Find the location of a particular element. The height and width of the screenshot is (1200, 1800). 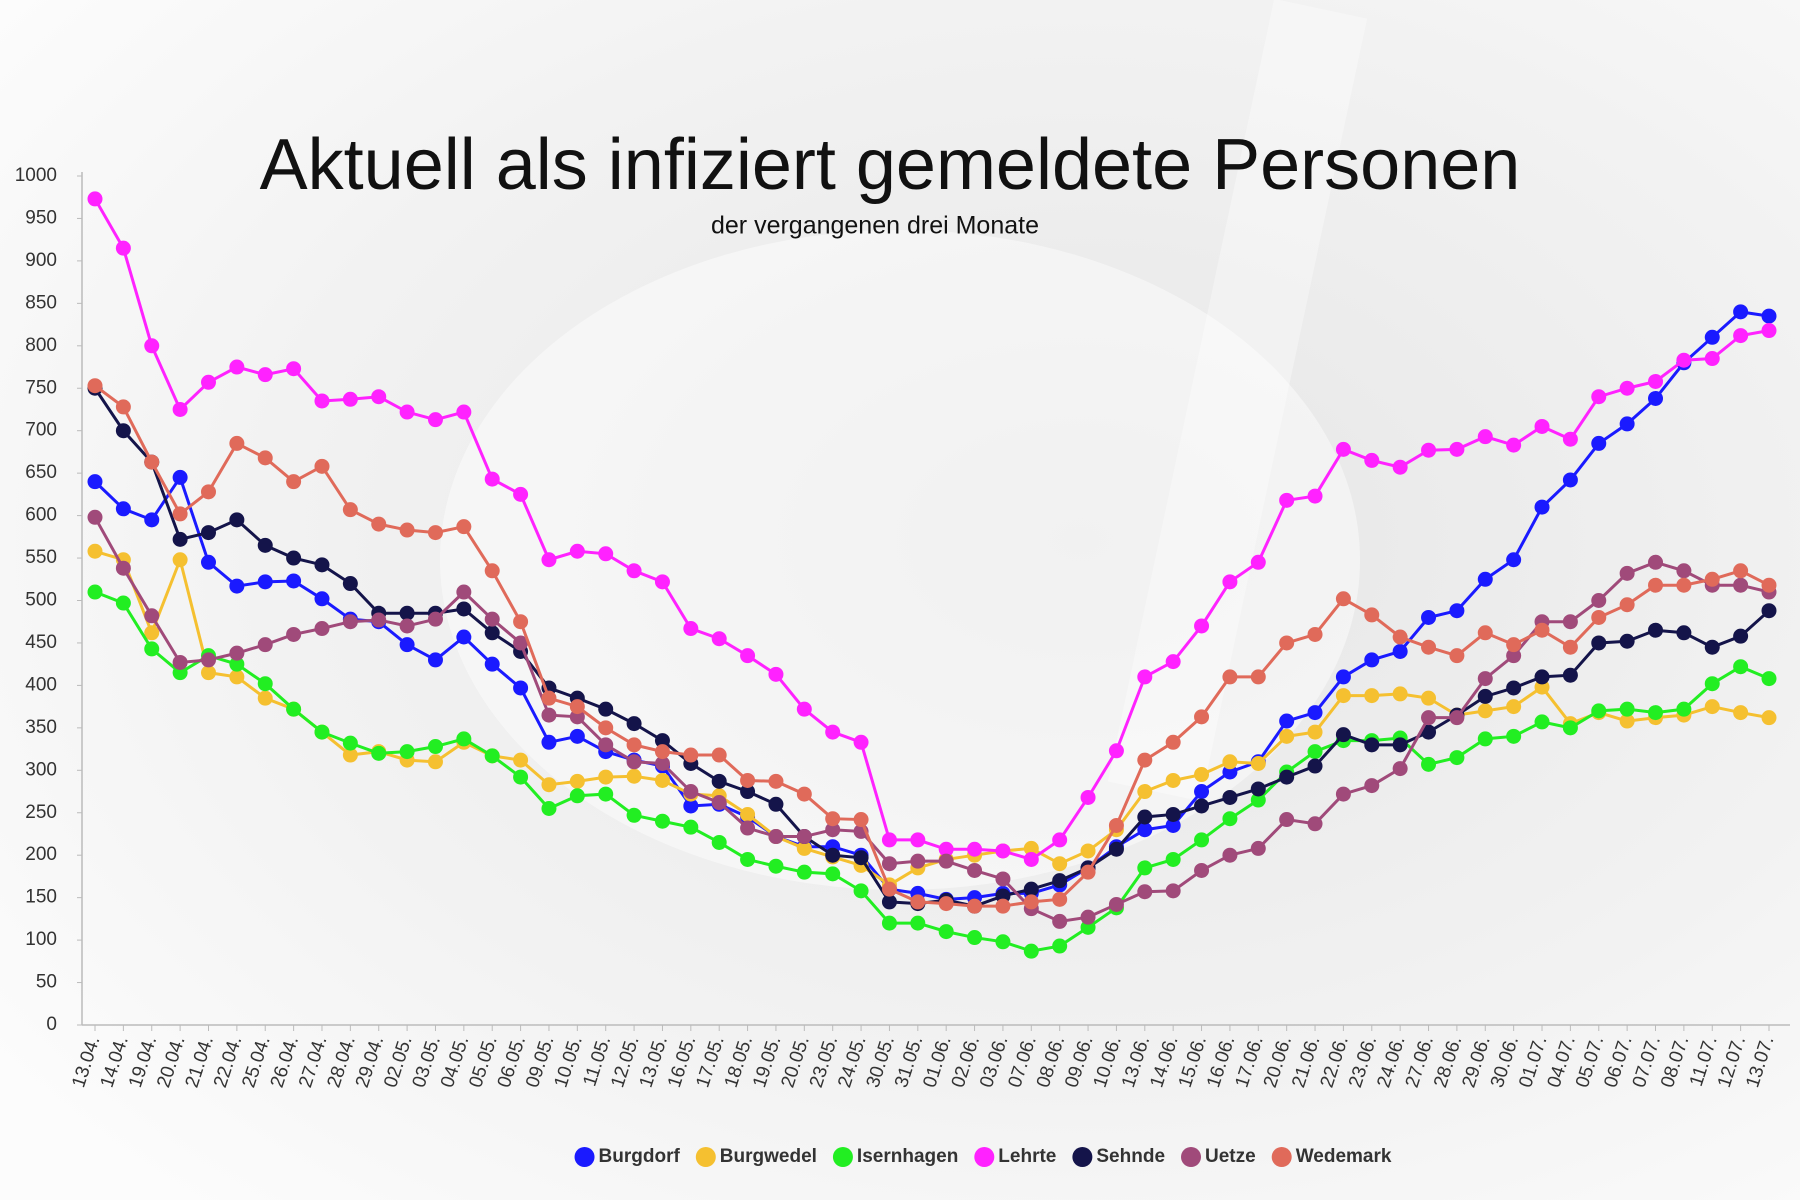

y-tick-label: 150 is located at coordinates (41, 897).